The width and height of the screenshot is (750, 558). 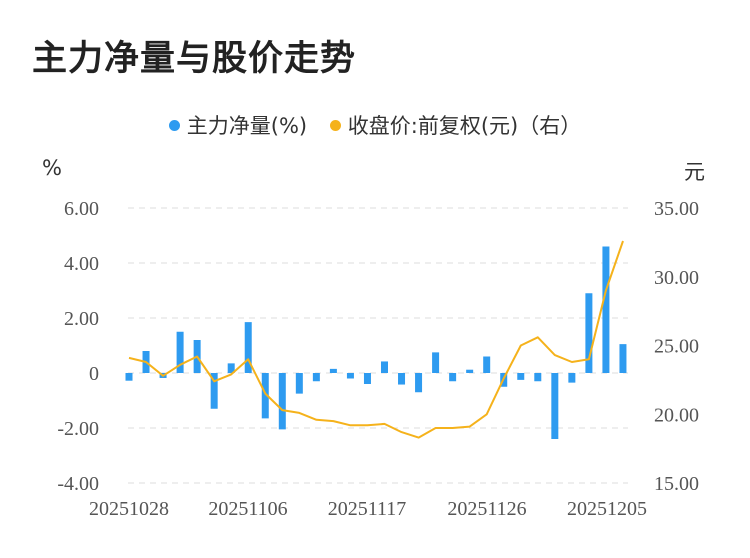 What do you see at coordinates (52, 168) in the screenshot?
I see `left-axis-unit: %` at bounding box center [52, 168].